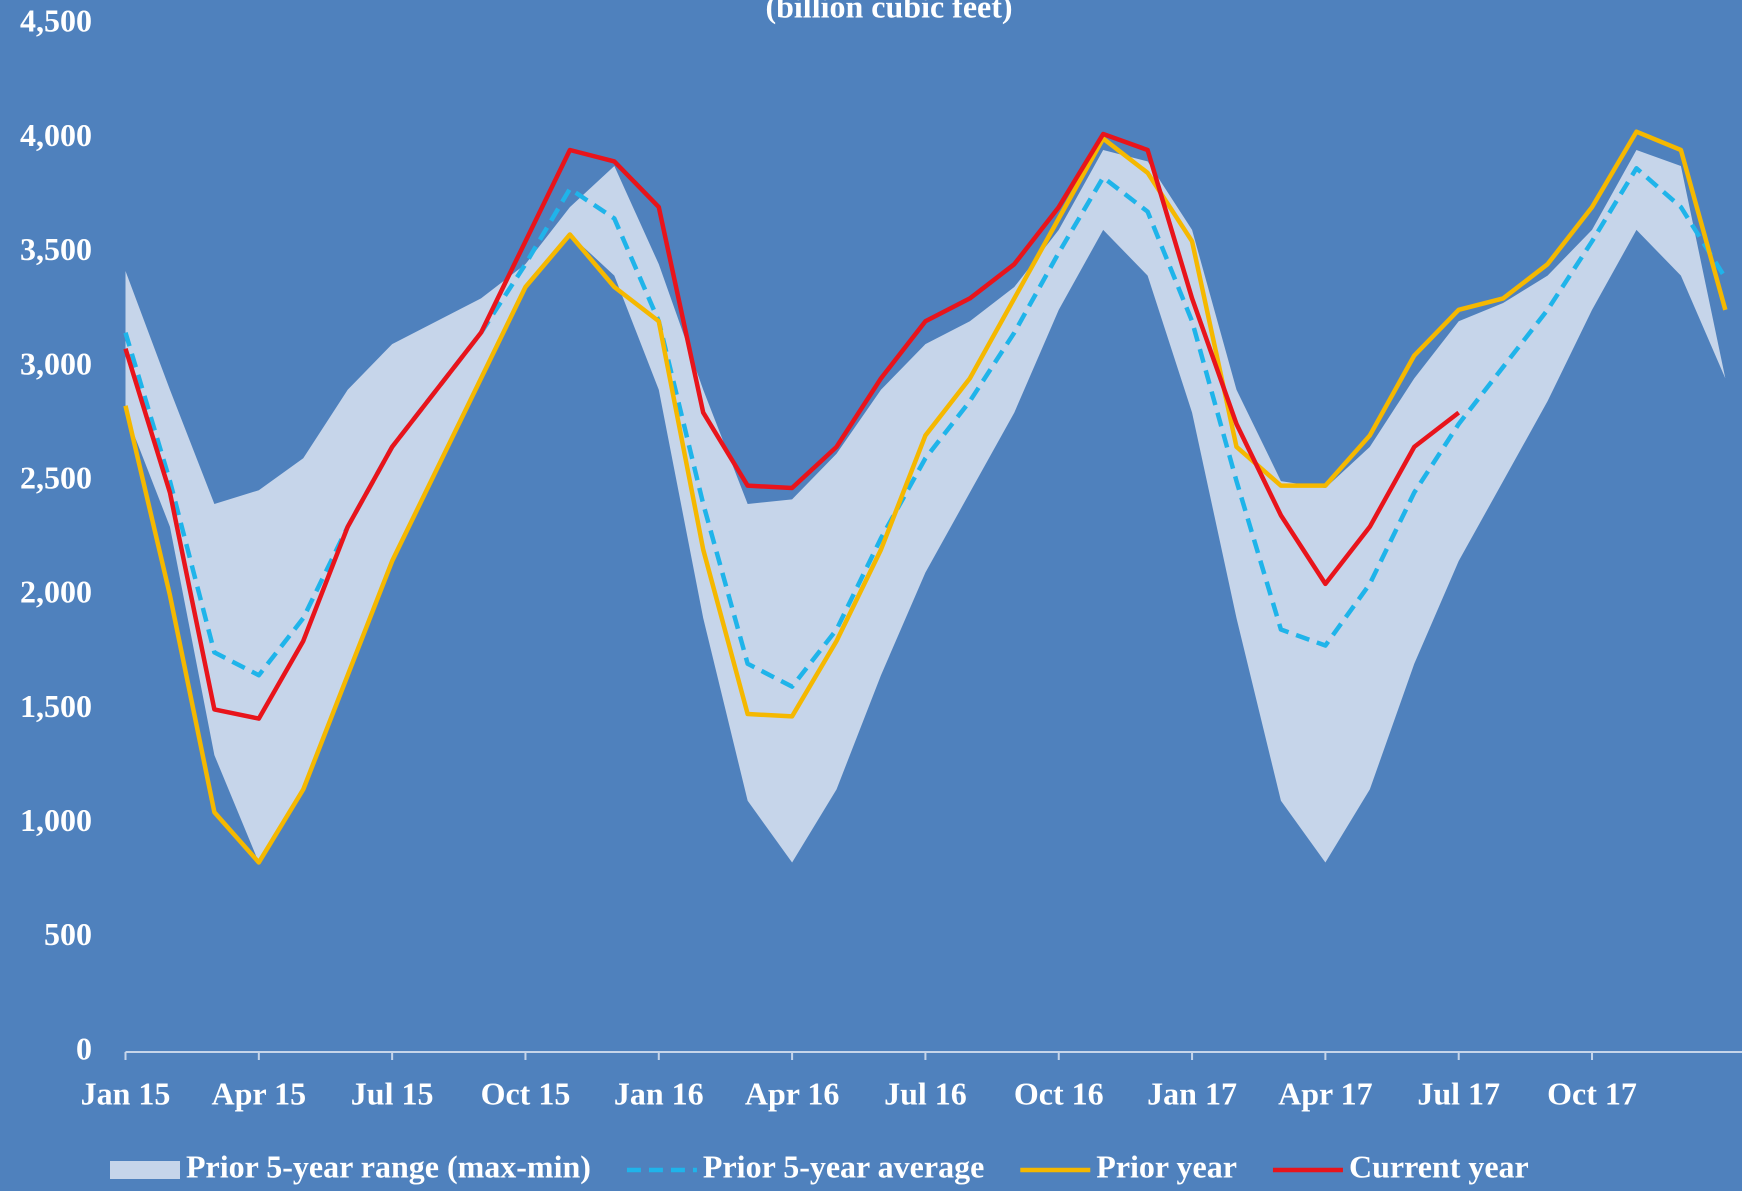  What do you see at coordinates (792, 1093) in the screenshot?
I see `x-tick-label: Apr 16` at bounding box center [792, 1093].